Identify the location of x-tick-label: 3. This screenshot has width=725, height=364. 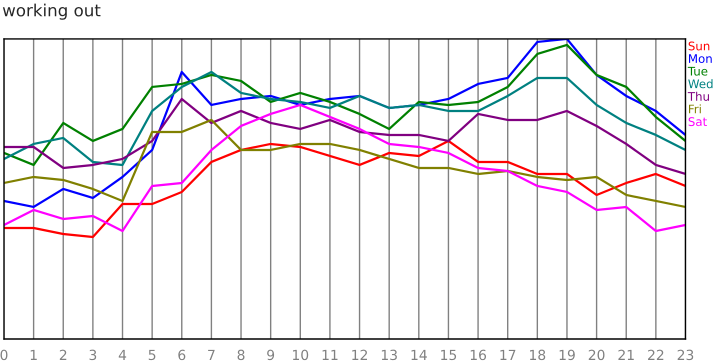
(93, 355).